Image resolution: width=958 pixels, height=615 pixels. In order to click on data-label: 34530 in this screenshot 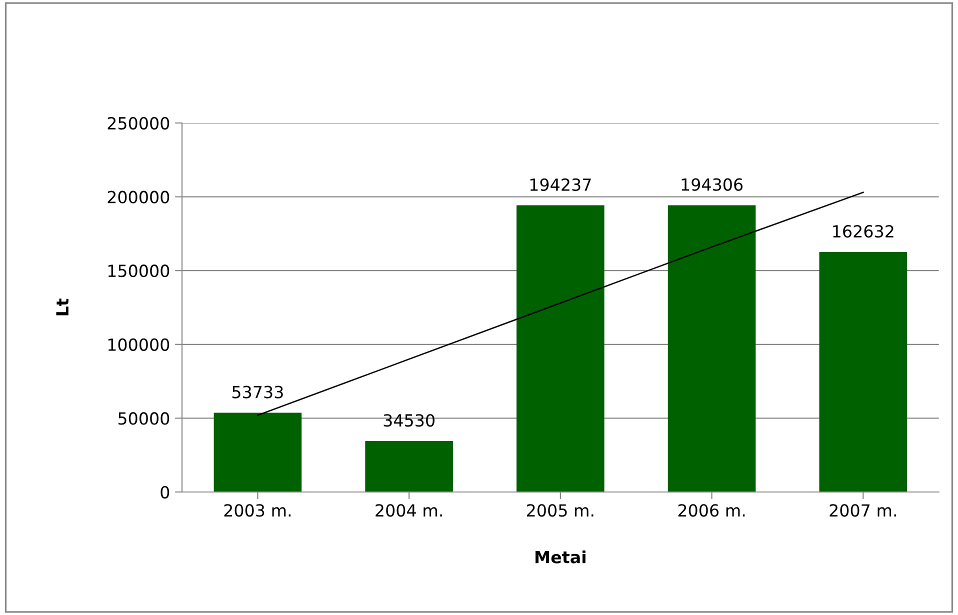, I will do `click(409, 420)`.